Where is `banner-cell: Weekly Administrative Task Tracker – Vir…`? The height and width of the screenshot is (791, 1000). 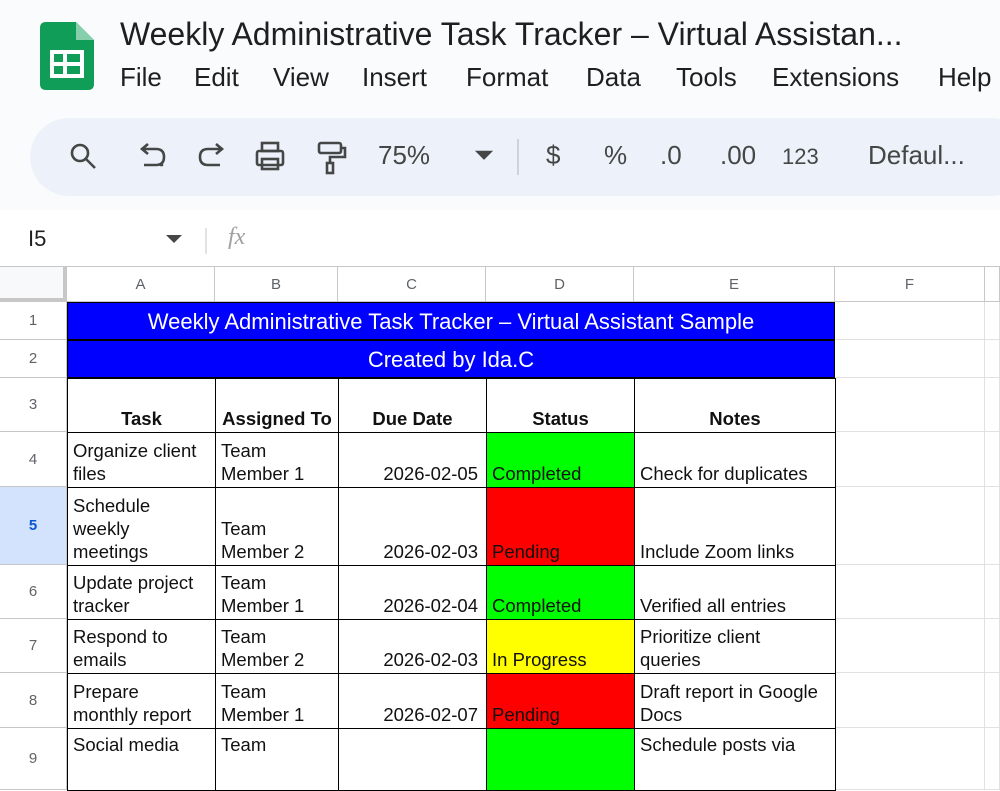
banner-cell: Weekly Administrative Task Tracker – Vir… is located at coordinates (451, 321).